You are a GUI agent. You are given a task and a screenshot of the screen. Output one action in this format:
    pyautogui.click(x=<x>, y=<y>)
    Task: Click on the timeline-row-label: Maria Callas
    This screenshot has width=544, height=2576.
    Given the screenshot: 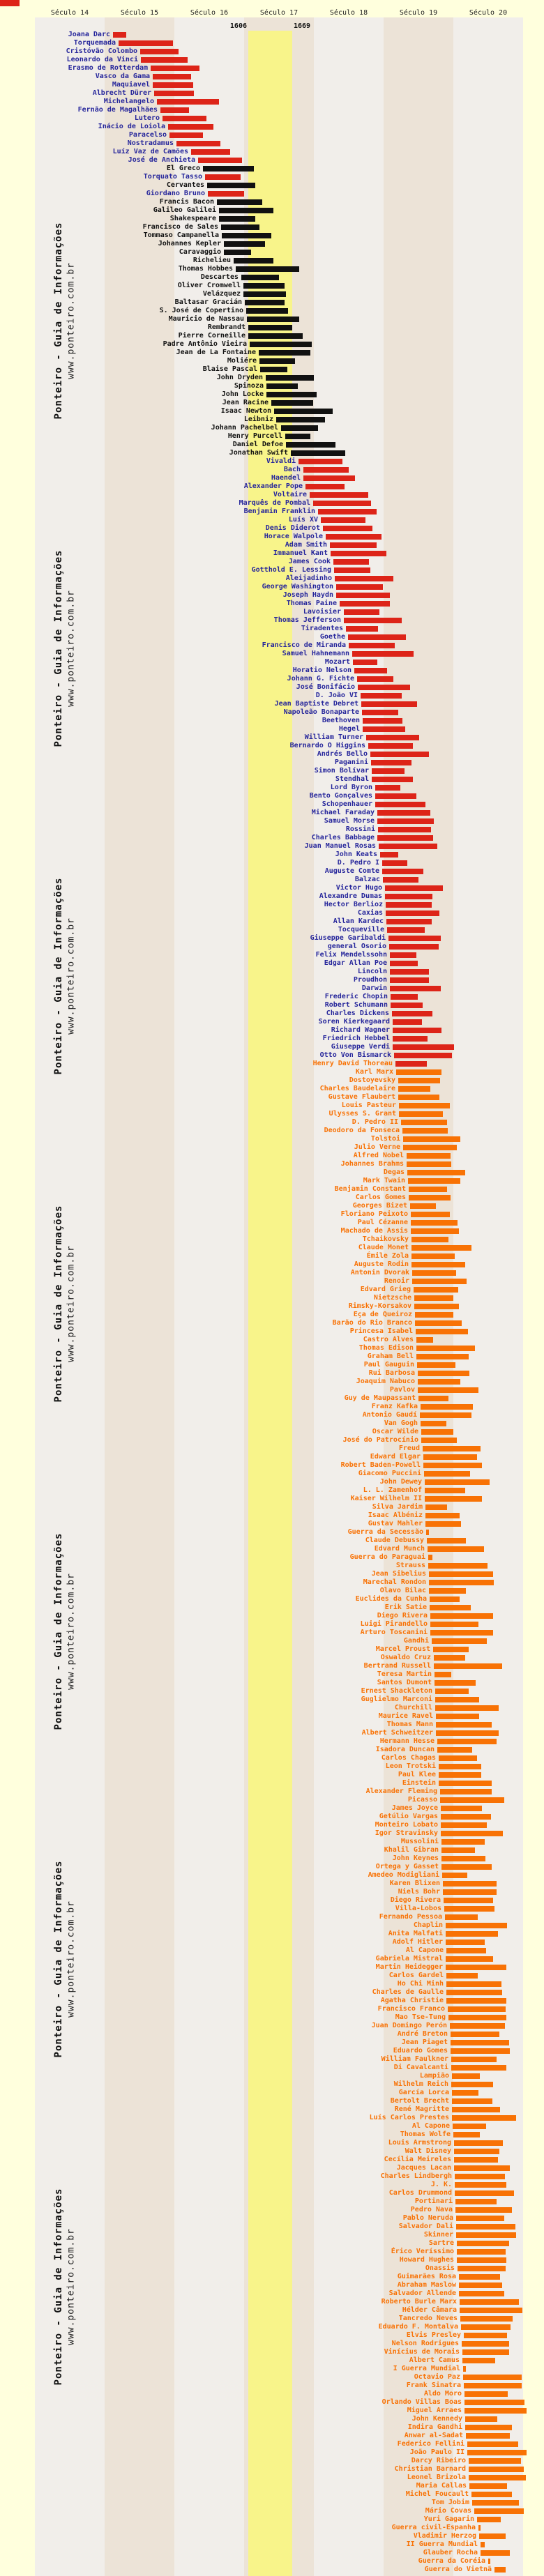 What is the action you would take?
    pyautogui.click(x=441, y=2486)
    